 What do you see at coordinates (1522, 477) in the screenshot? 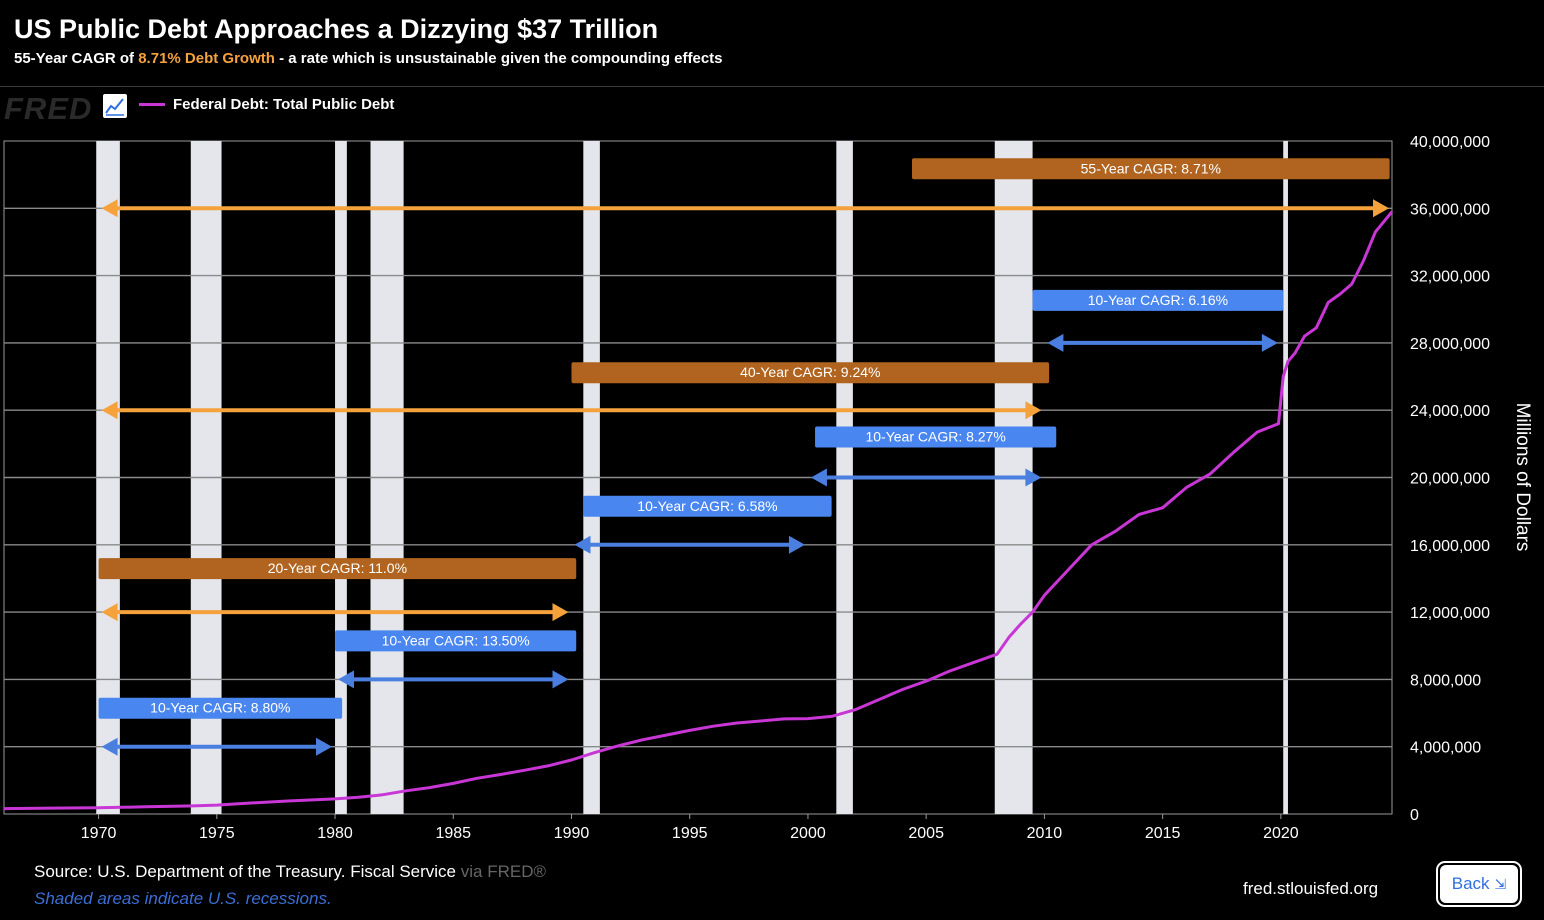
I see `y-axis-label: Millions of Dollars` at bounding box center [1522, 477].